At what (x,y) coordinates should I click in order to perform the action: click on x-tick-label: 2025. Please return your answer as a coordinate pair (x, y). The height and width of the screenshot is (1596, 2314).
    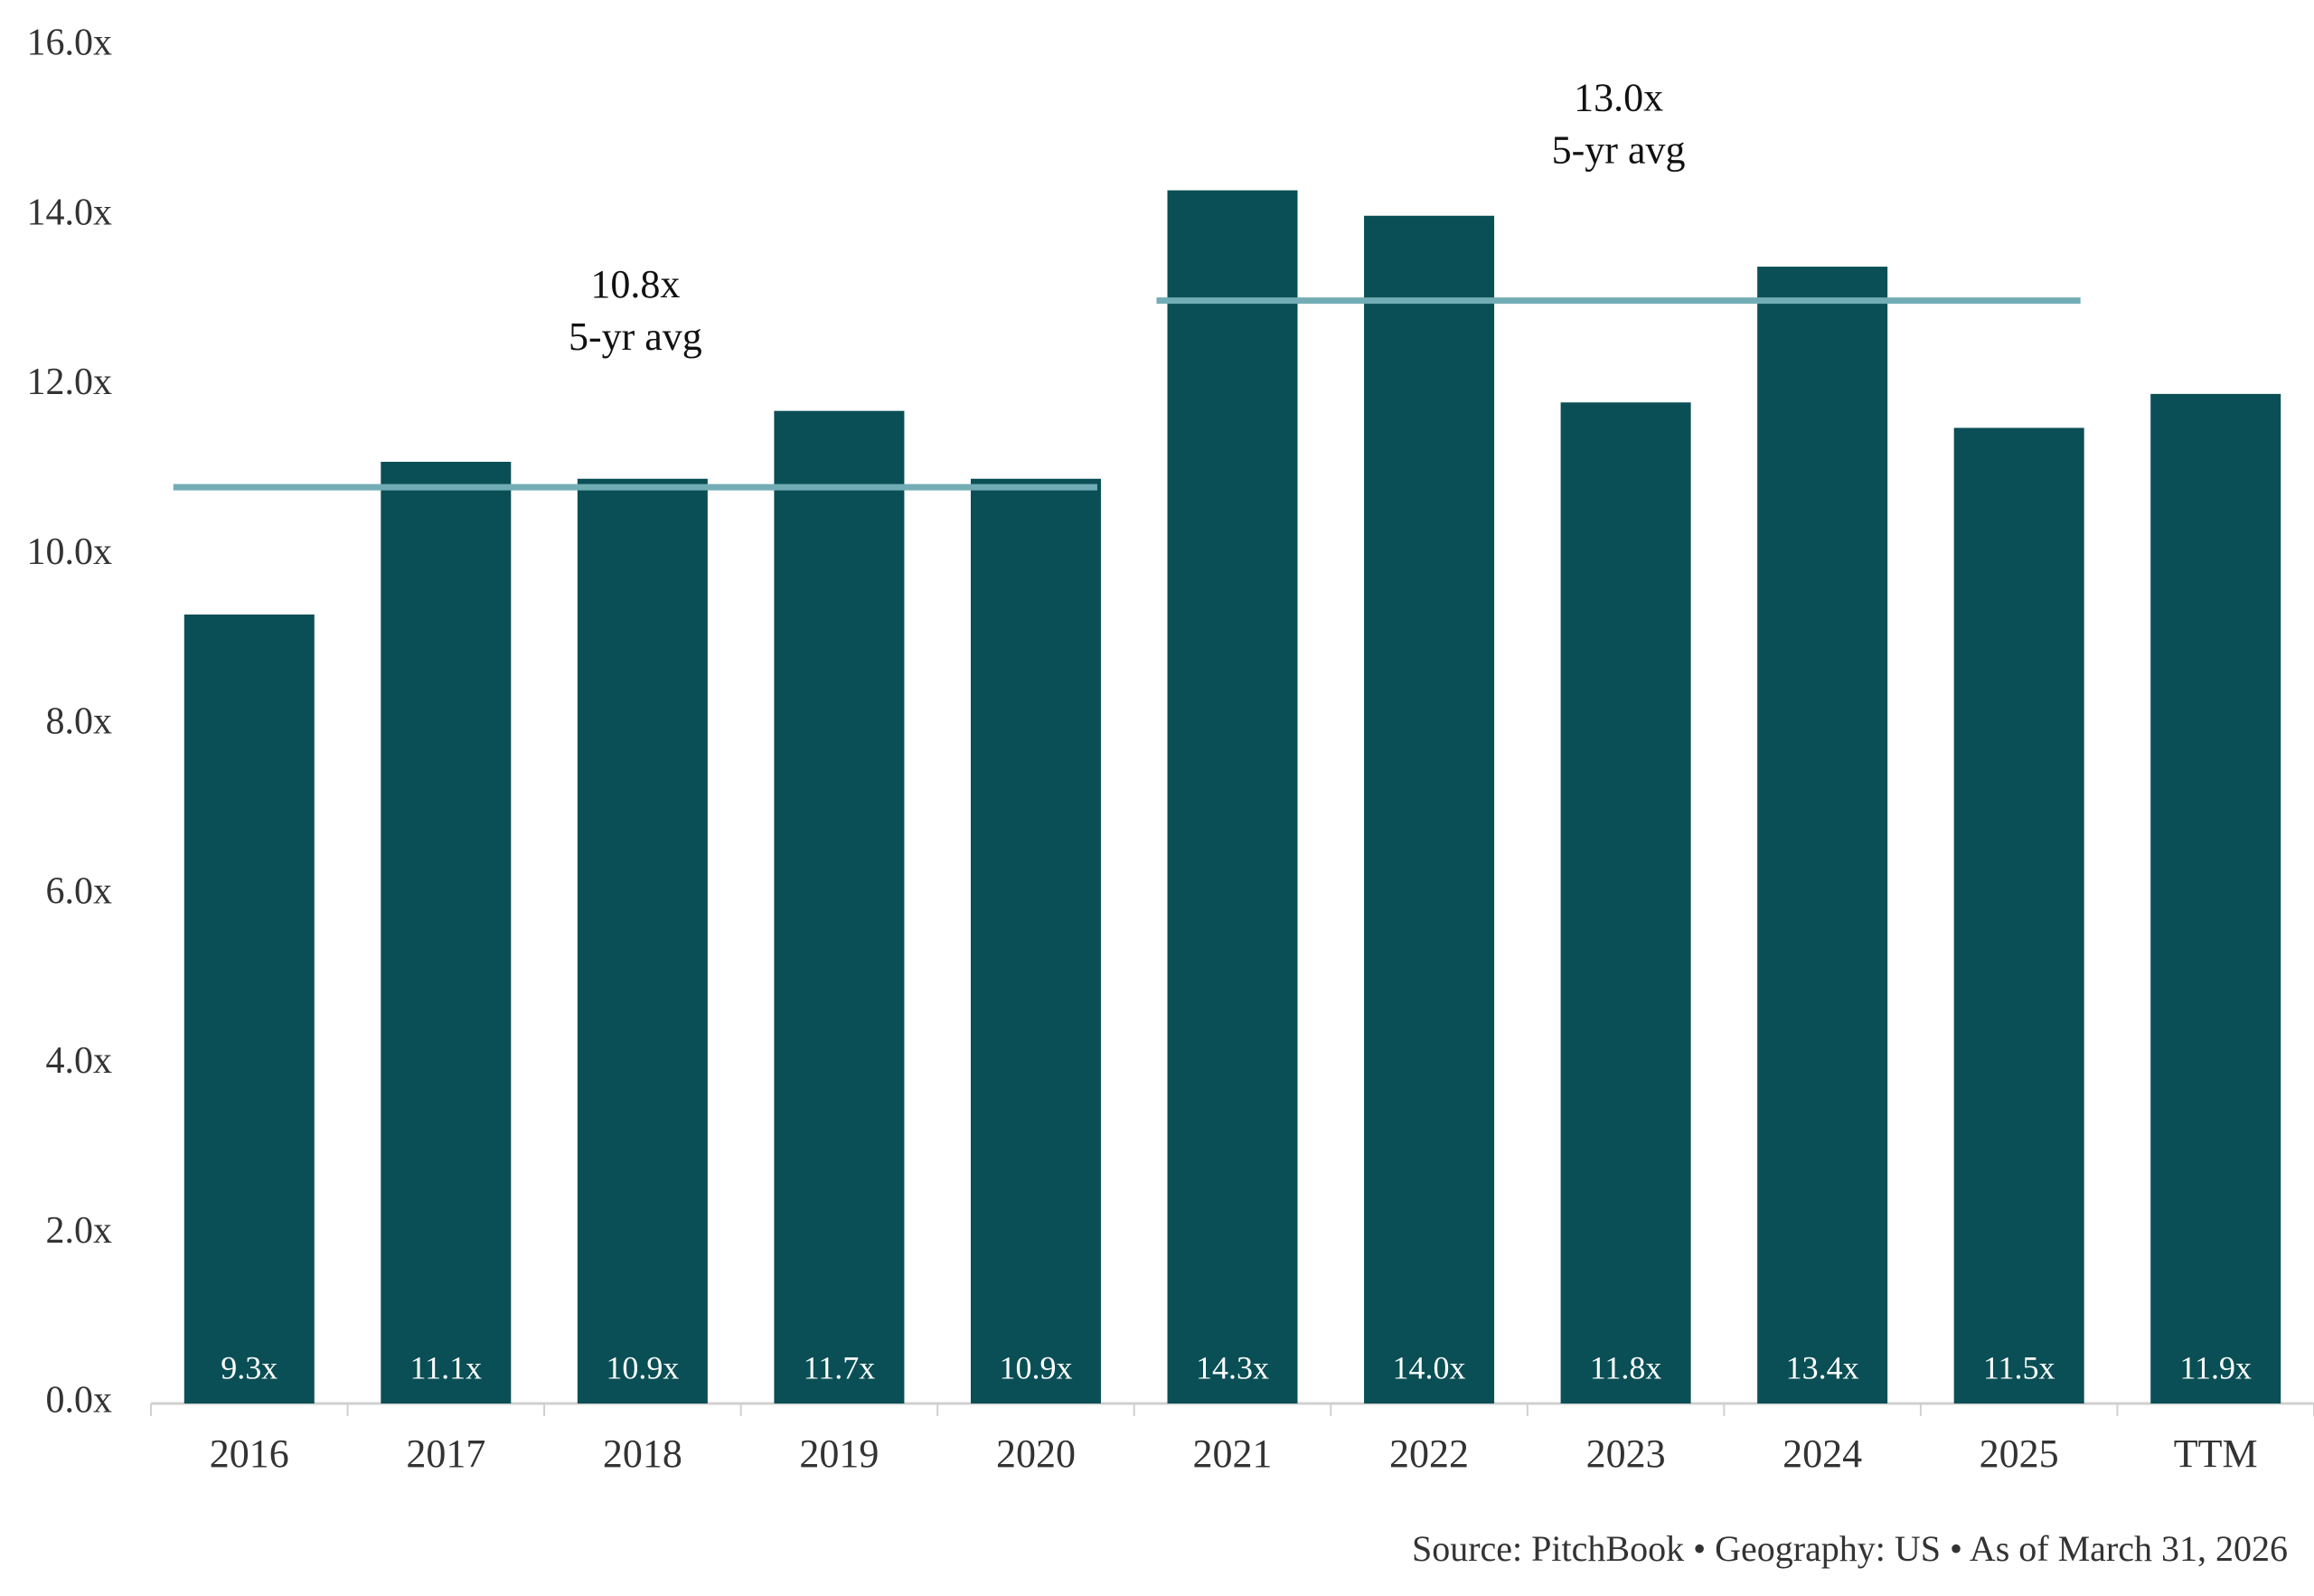
    Looking at the image, I should click on (2020, 1454).